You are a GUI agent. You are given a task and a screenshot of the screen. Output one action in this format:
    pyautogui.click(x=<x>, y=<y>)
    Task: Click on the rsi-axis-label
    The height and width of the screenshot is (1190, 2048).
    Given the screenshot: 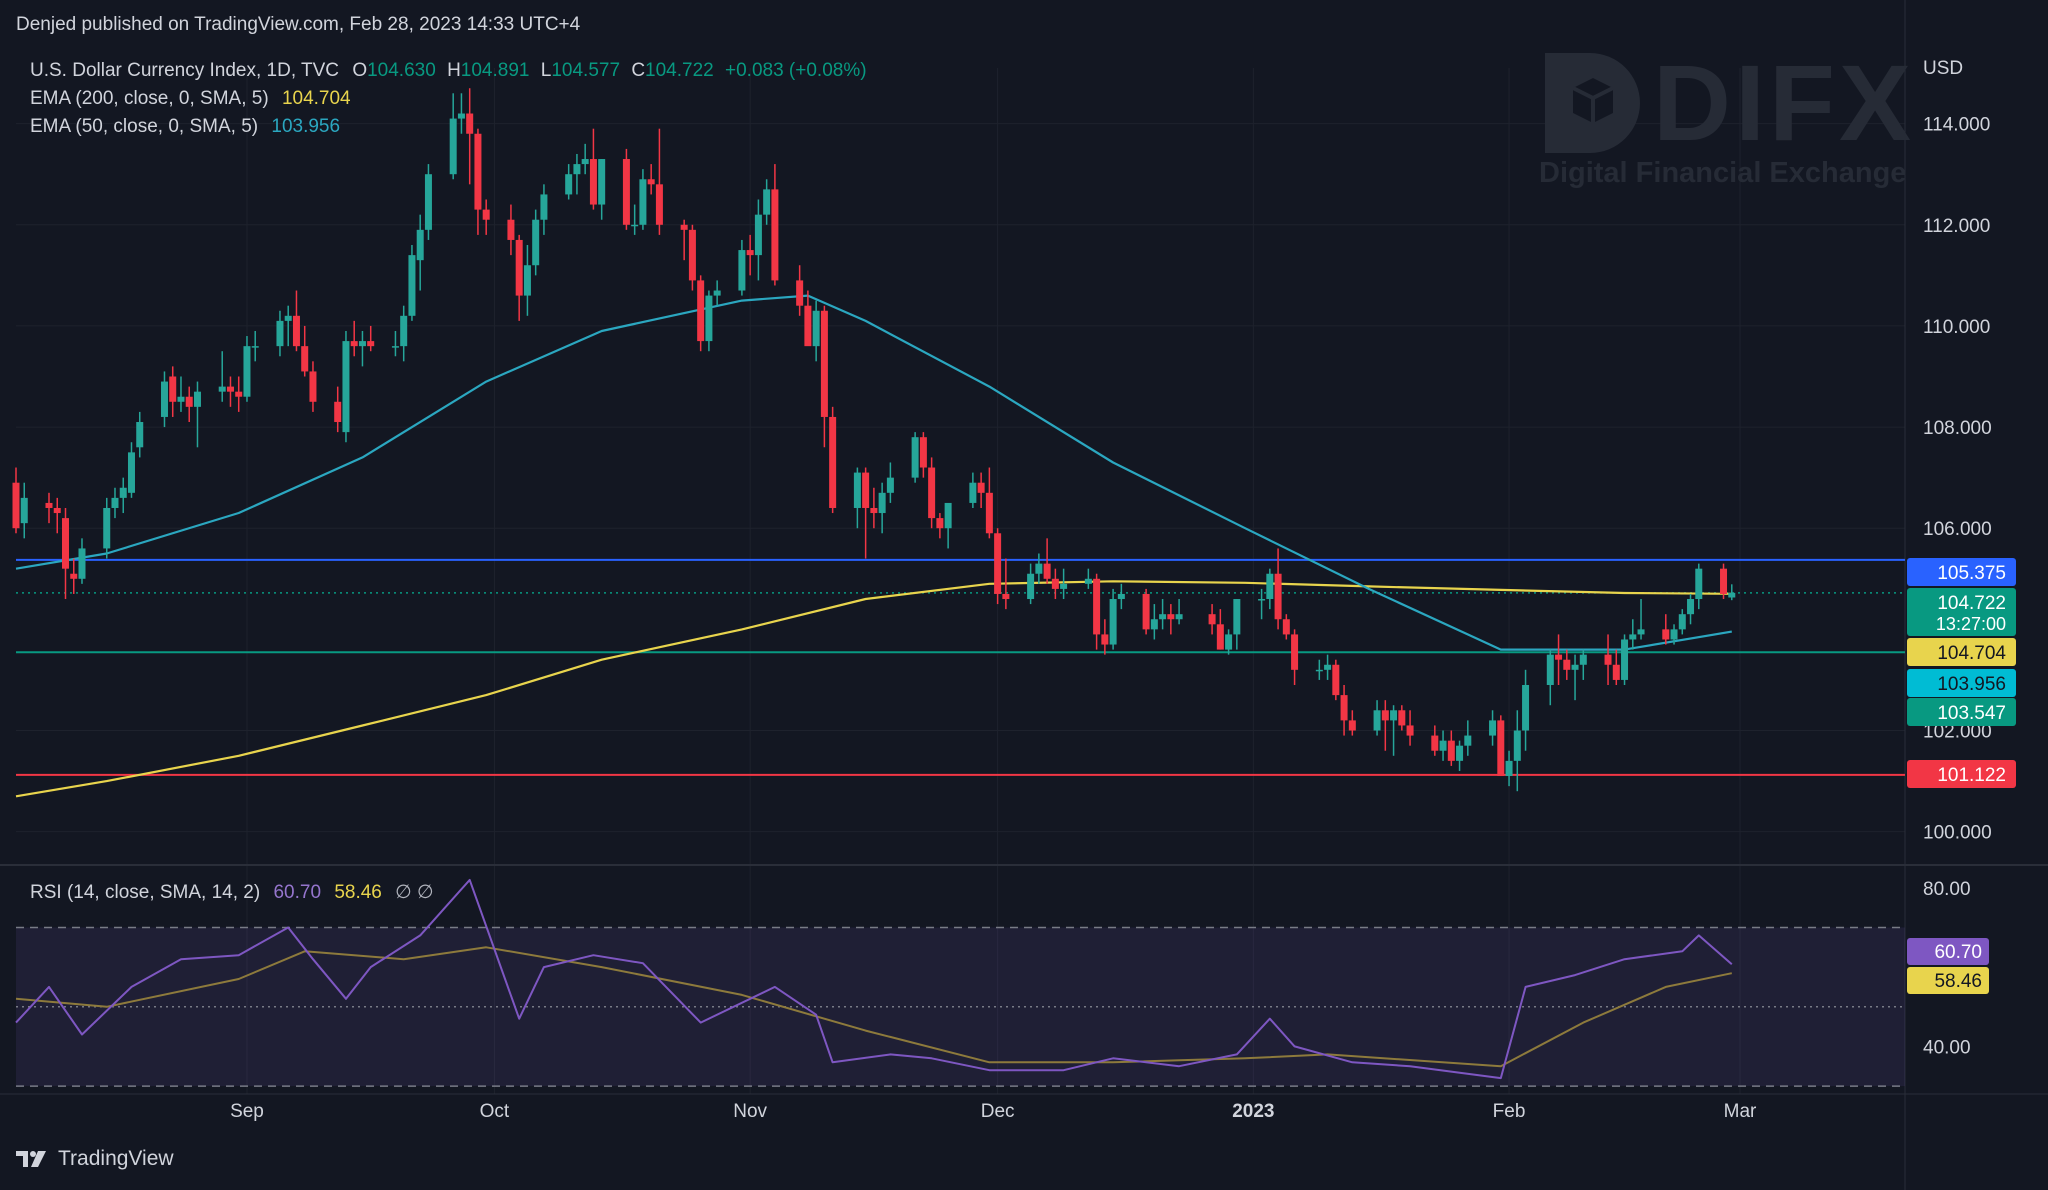 What is the action you would take?
    pyautogui.click(x=1948, y=951)
    